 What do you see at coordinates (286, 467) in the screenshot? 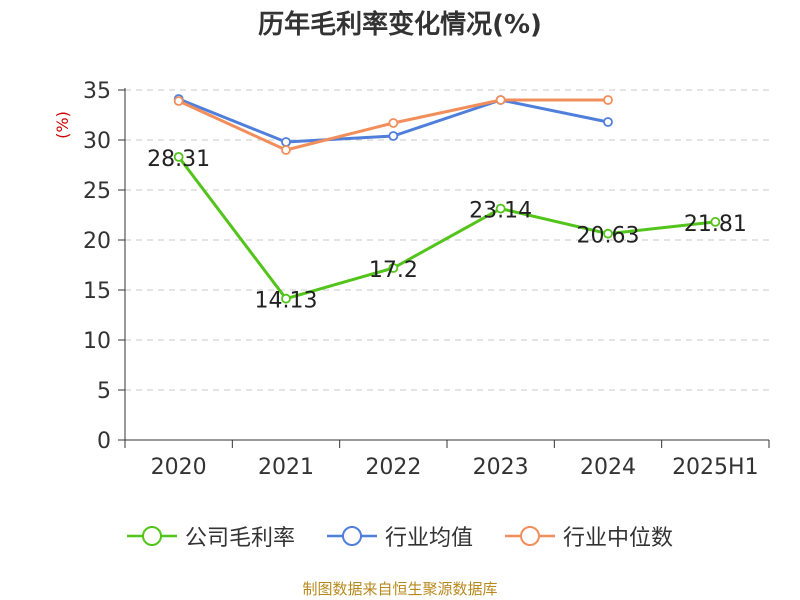
I see `x-tick-label: 2021` at bounding box center [286, 467].